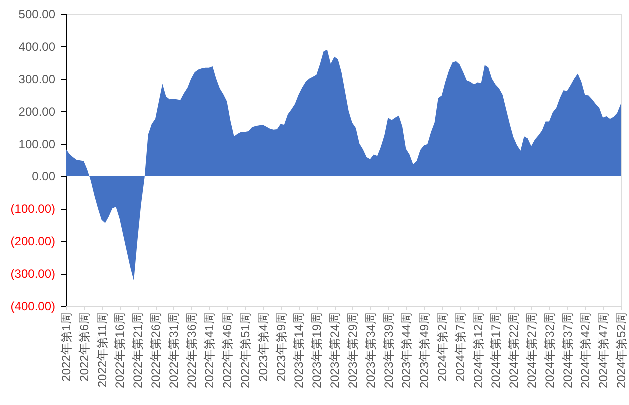 This screenshot has height=405, width=629. Describe the element at coordinates (37, 79) in the screenshot. I see `y-tick-label: 300.00` at that location.